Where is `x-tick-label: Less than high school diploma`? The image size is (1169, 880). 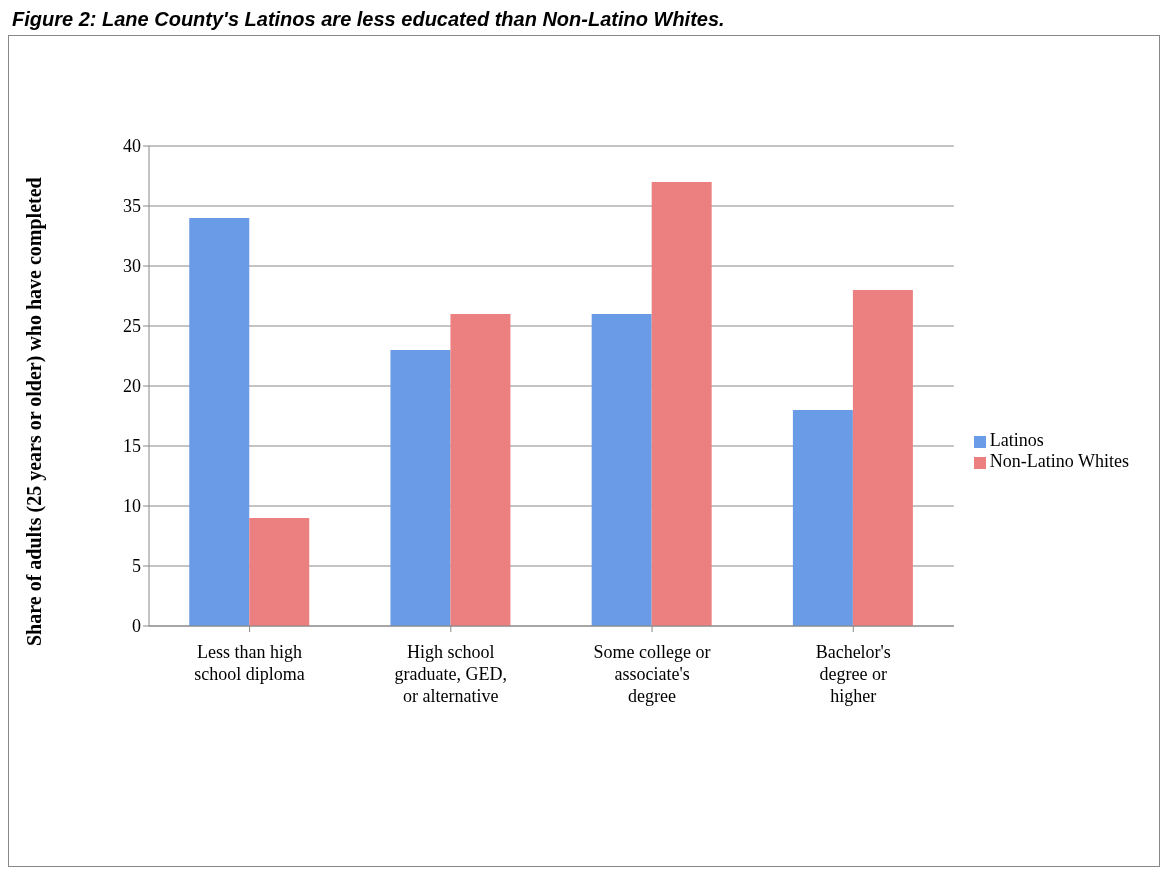 x-tick-label: Less than high school diploma is located at coordinates (249, 663).